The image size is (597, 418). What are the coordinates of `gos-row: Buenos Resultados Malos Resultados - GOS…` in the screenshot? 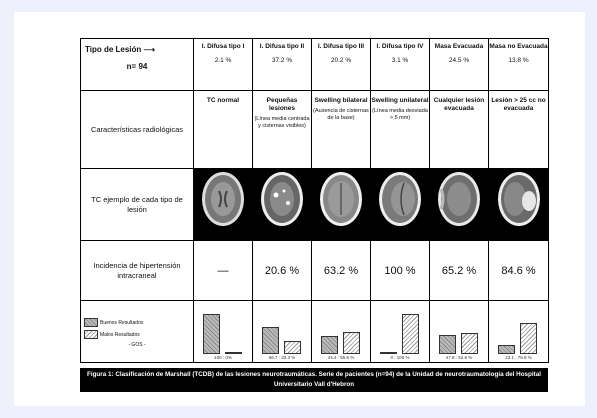 It's located at (314, 331).